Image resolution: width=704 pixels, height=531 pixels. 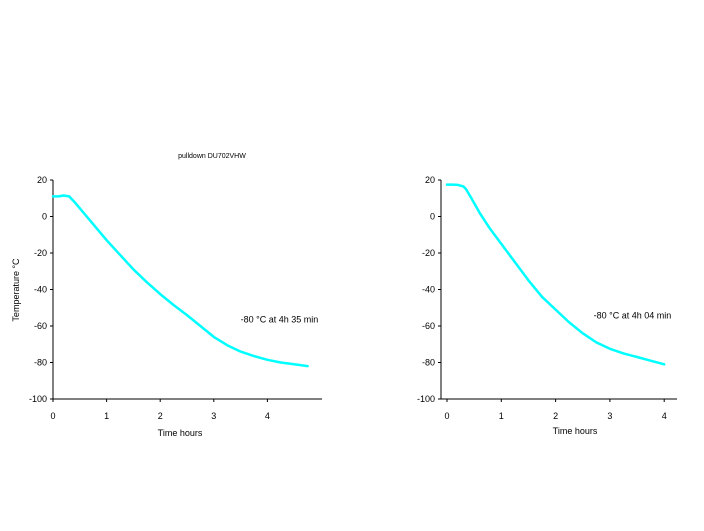 I want to click on y-axis-label: Temperature °C, so click(x=16, y=290).